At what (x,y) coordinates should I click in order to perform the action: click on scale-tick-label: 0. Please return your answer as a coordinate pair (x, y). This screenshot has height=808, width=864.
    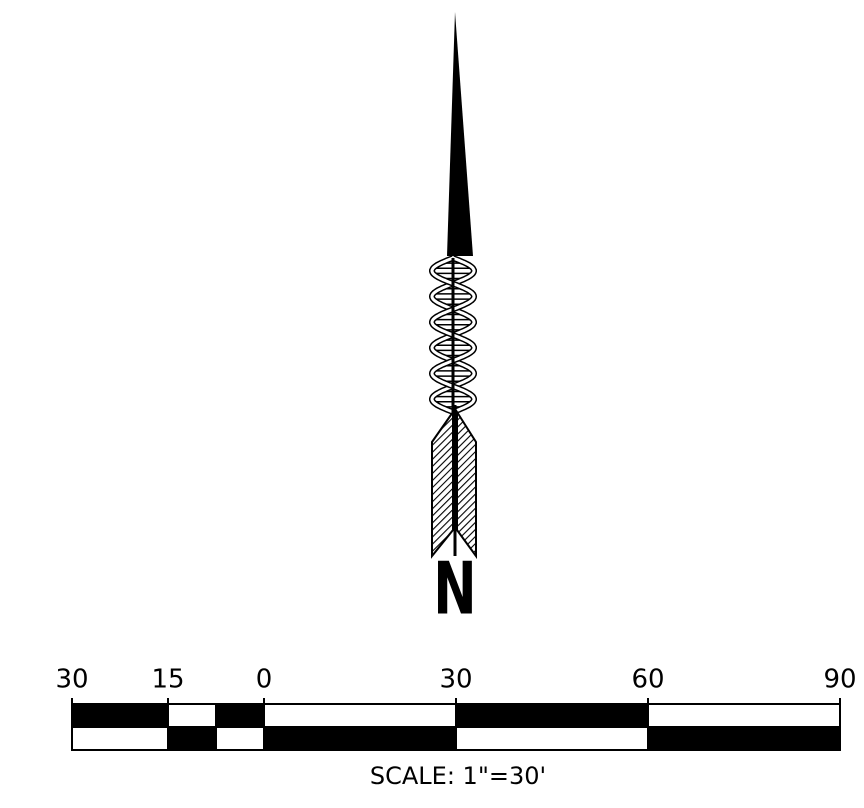
    Looking at the image, I should click on (264, 680).